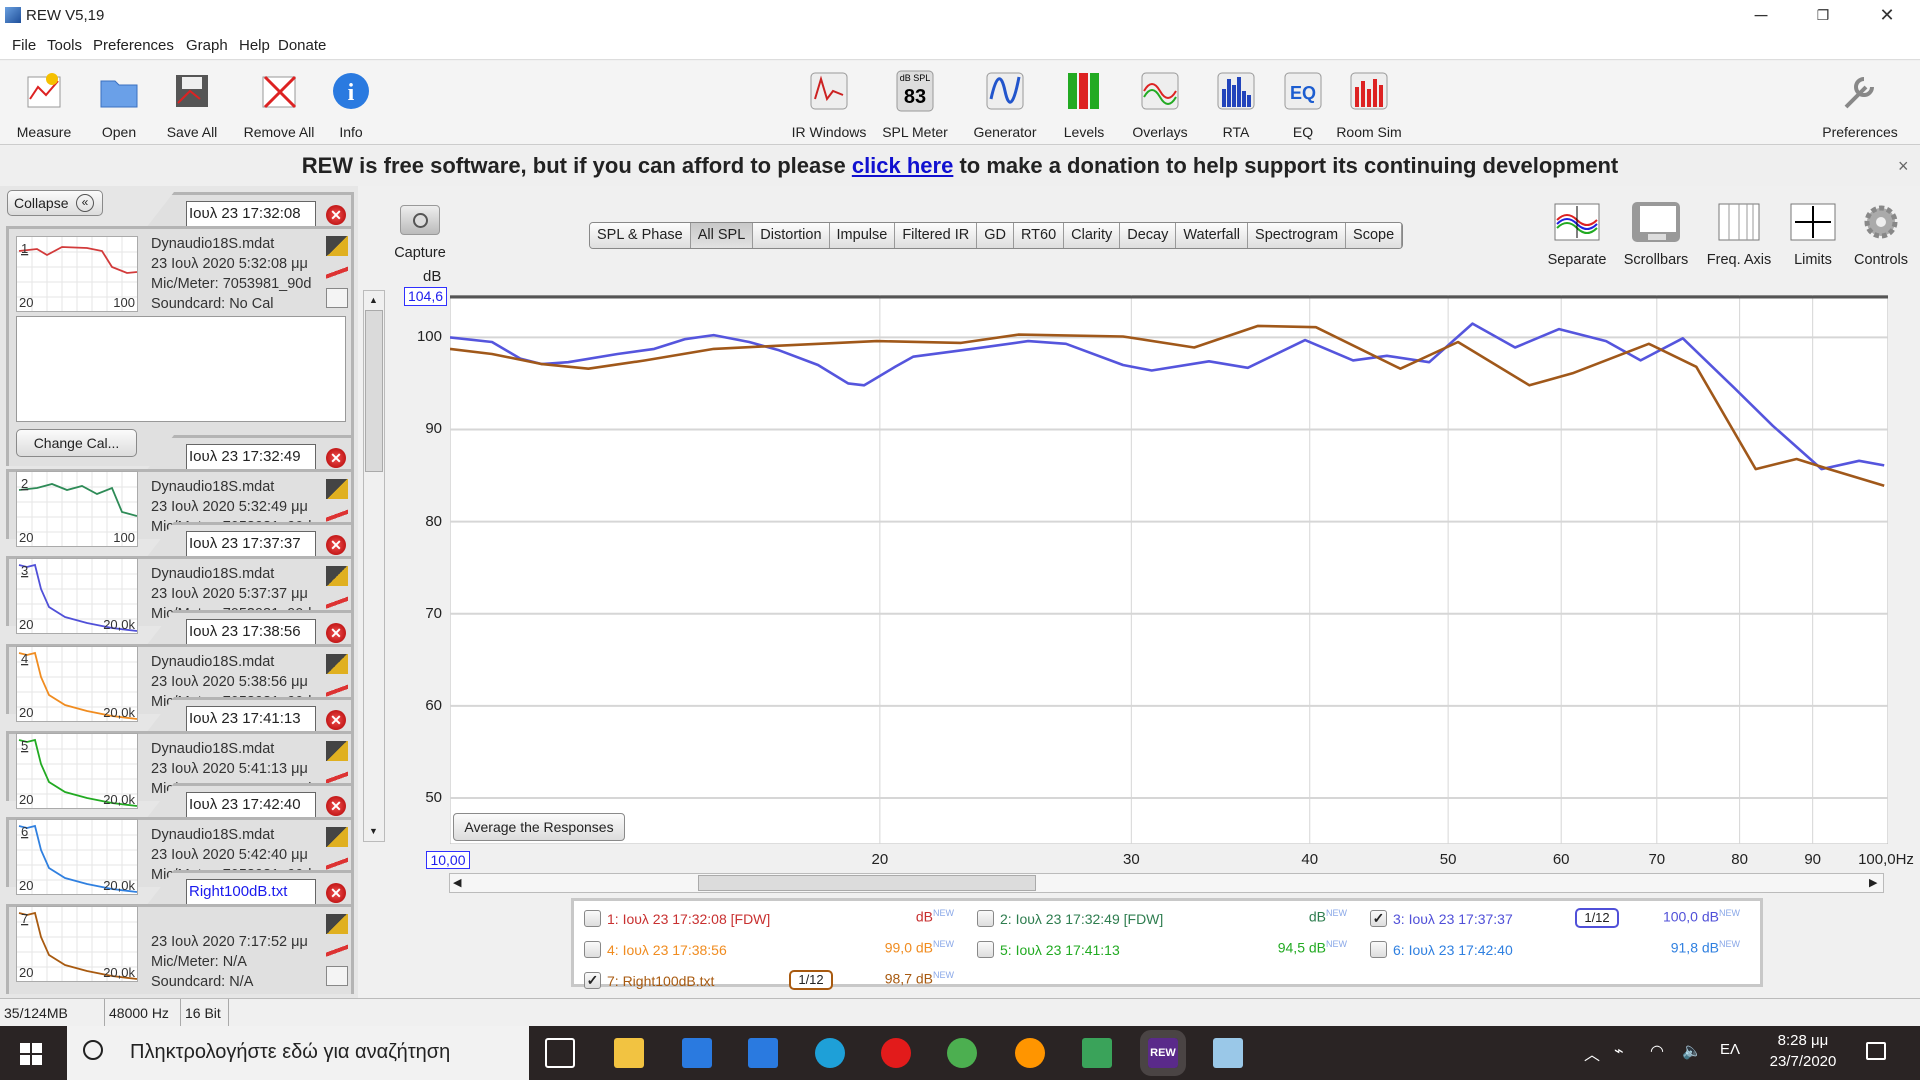 The height and width of the screenshot is (1080, 1920). I want to click on store-icon, so click(697, 1053).